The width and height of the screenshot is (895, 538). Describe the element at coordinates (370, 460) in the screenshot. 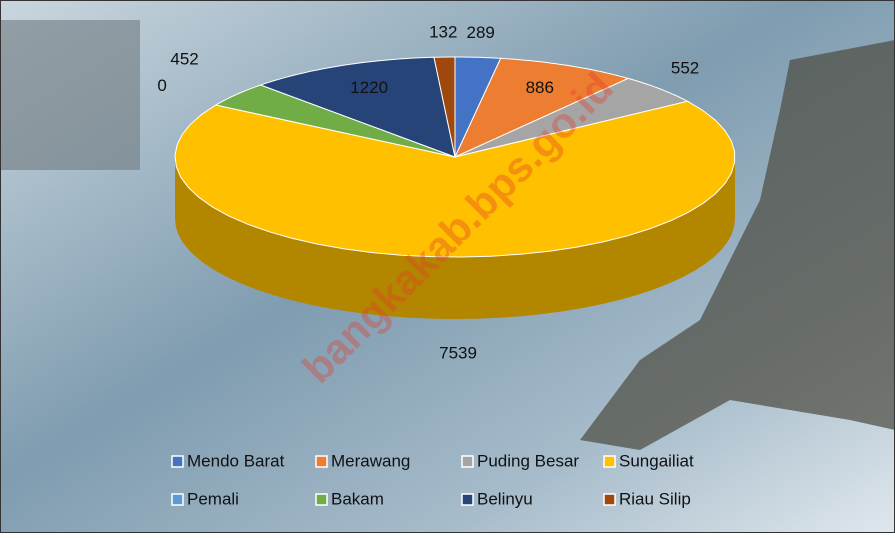

I see `legend-label: Merawang` at that location.